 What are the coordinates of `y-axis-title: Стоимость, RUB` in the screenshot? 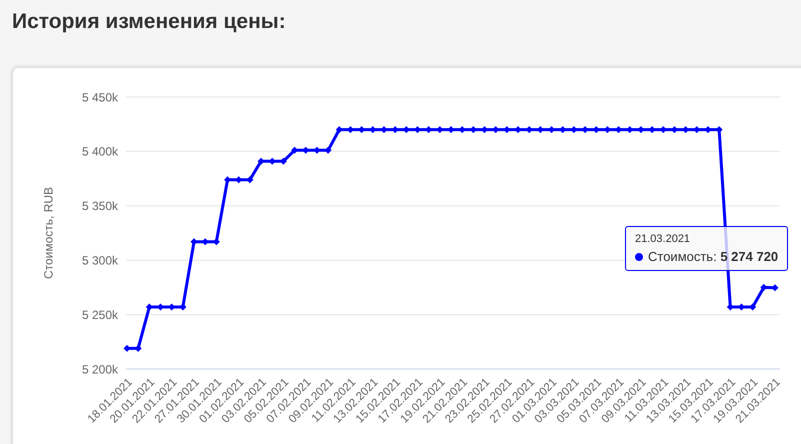 It's located at (48, 233).